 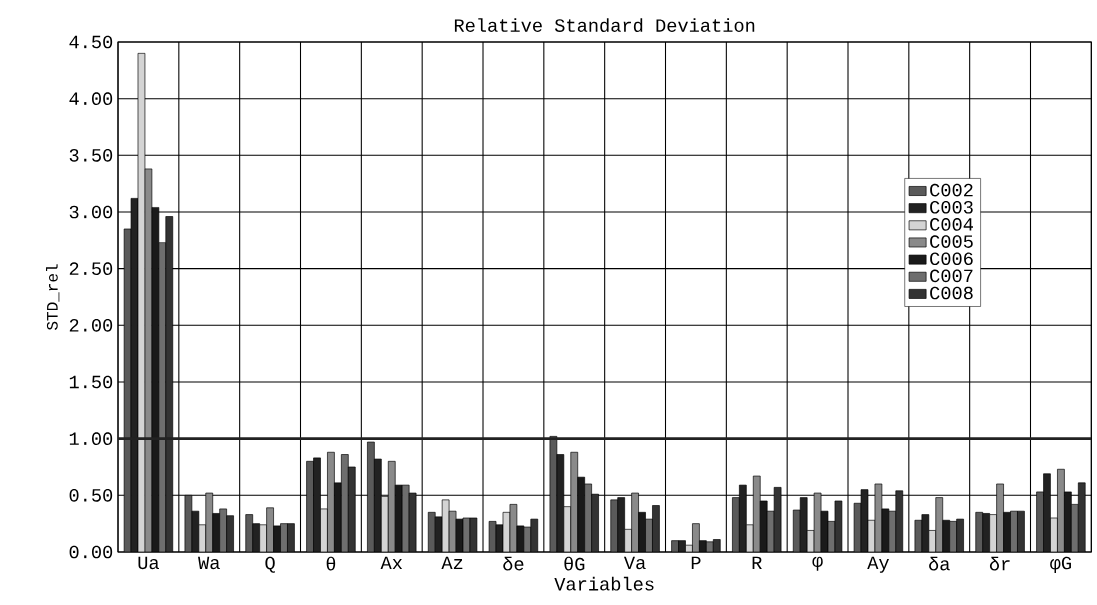 I want to click on legend-label: C005, so click(x=951, y=241).